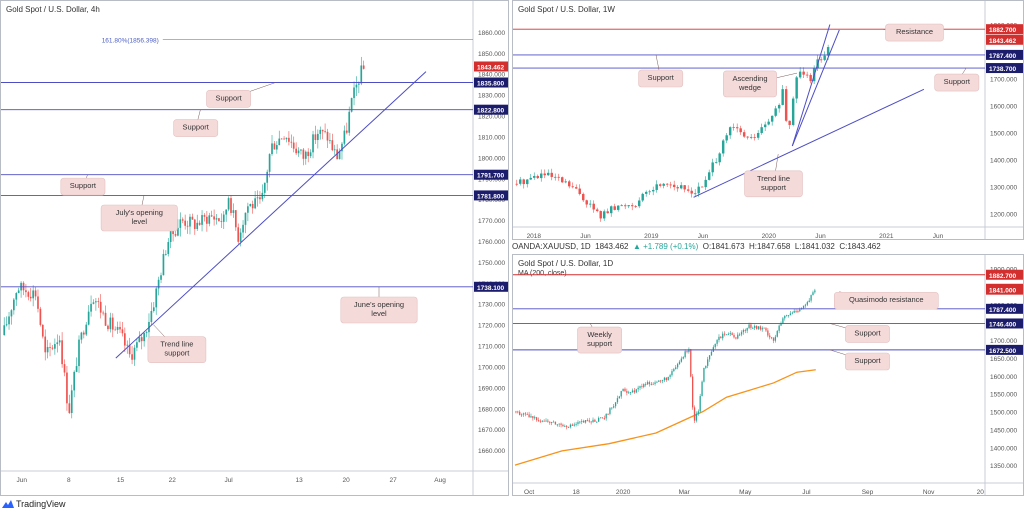  I want to click on annotation-label: June's opening level, so click(379, 309).